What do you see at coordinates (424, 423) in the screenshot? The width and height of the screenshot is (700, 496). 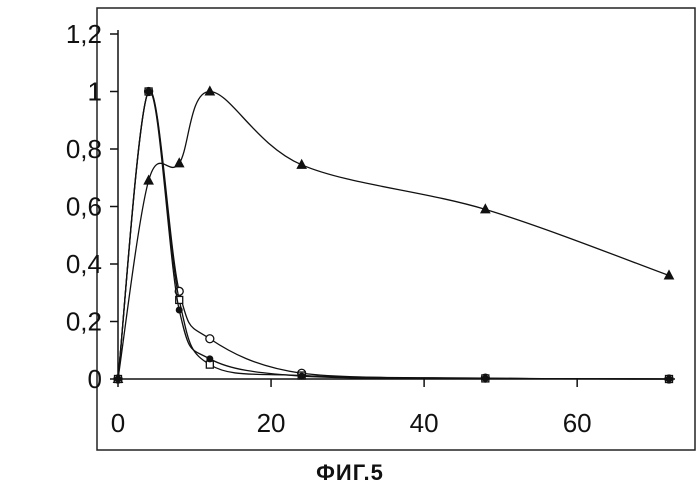 I see `x-tick-label: 40` at bounding box center [424, 423].